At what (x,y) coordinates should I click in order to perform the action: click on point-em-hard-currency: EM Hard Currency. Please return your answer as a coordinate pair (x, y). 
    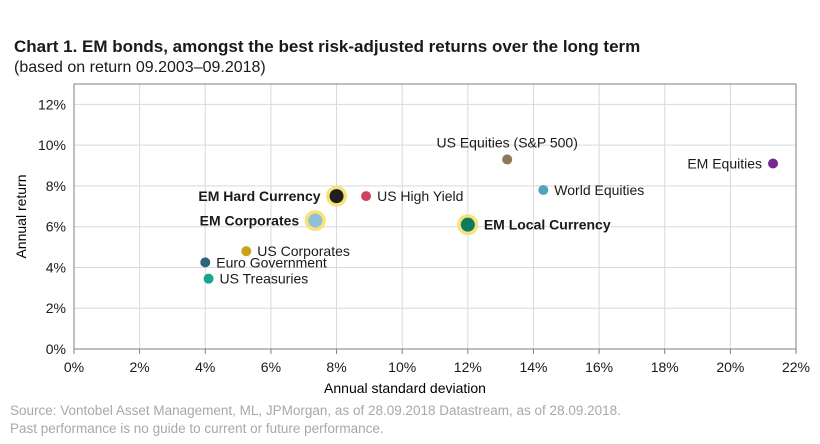
    Looking at the image, I should click on (273, 196).